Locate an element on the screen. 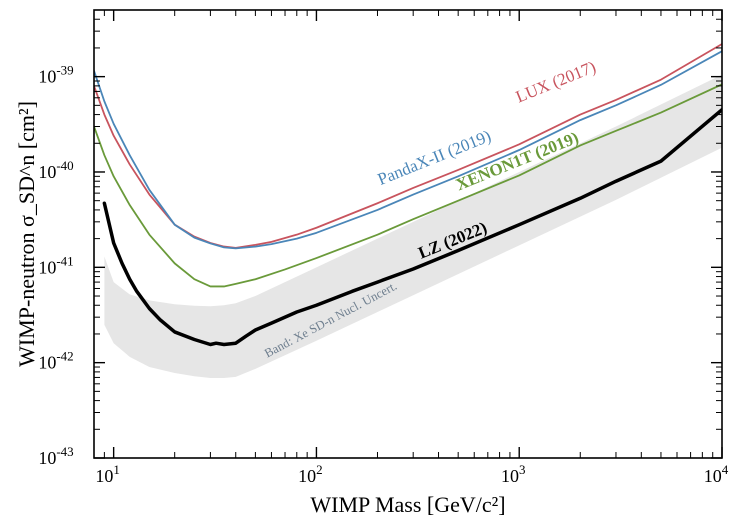 The image size is (748, 531). x-tick-label: 10¹ is located at coordinates (107, 474).